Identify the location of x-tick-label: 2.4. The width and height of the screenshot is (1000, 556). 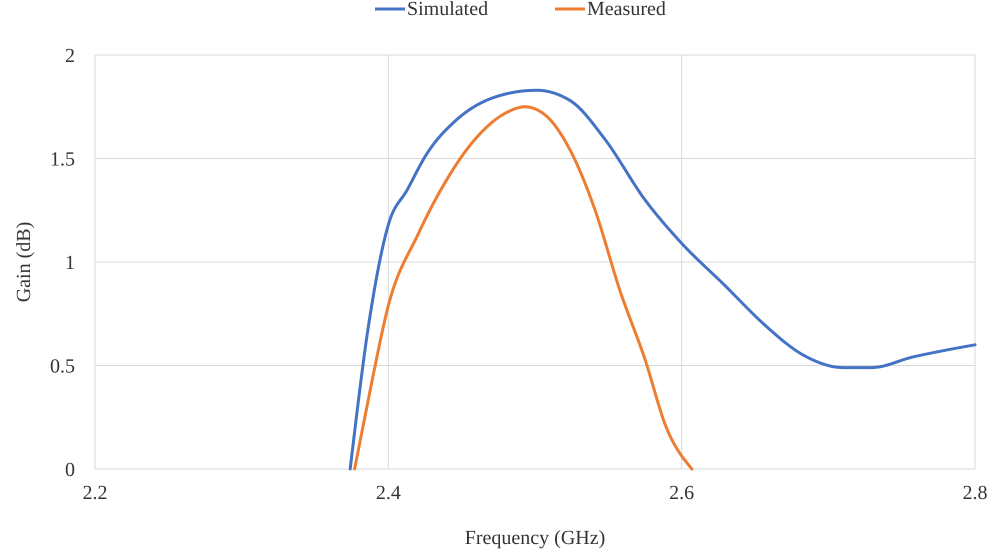
(388, 493).